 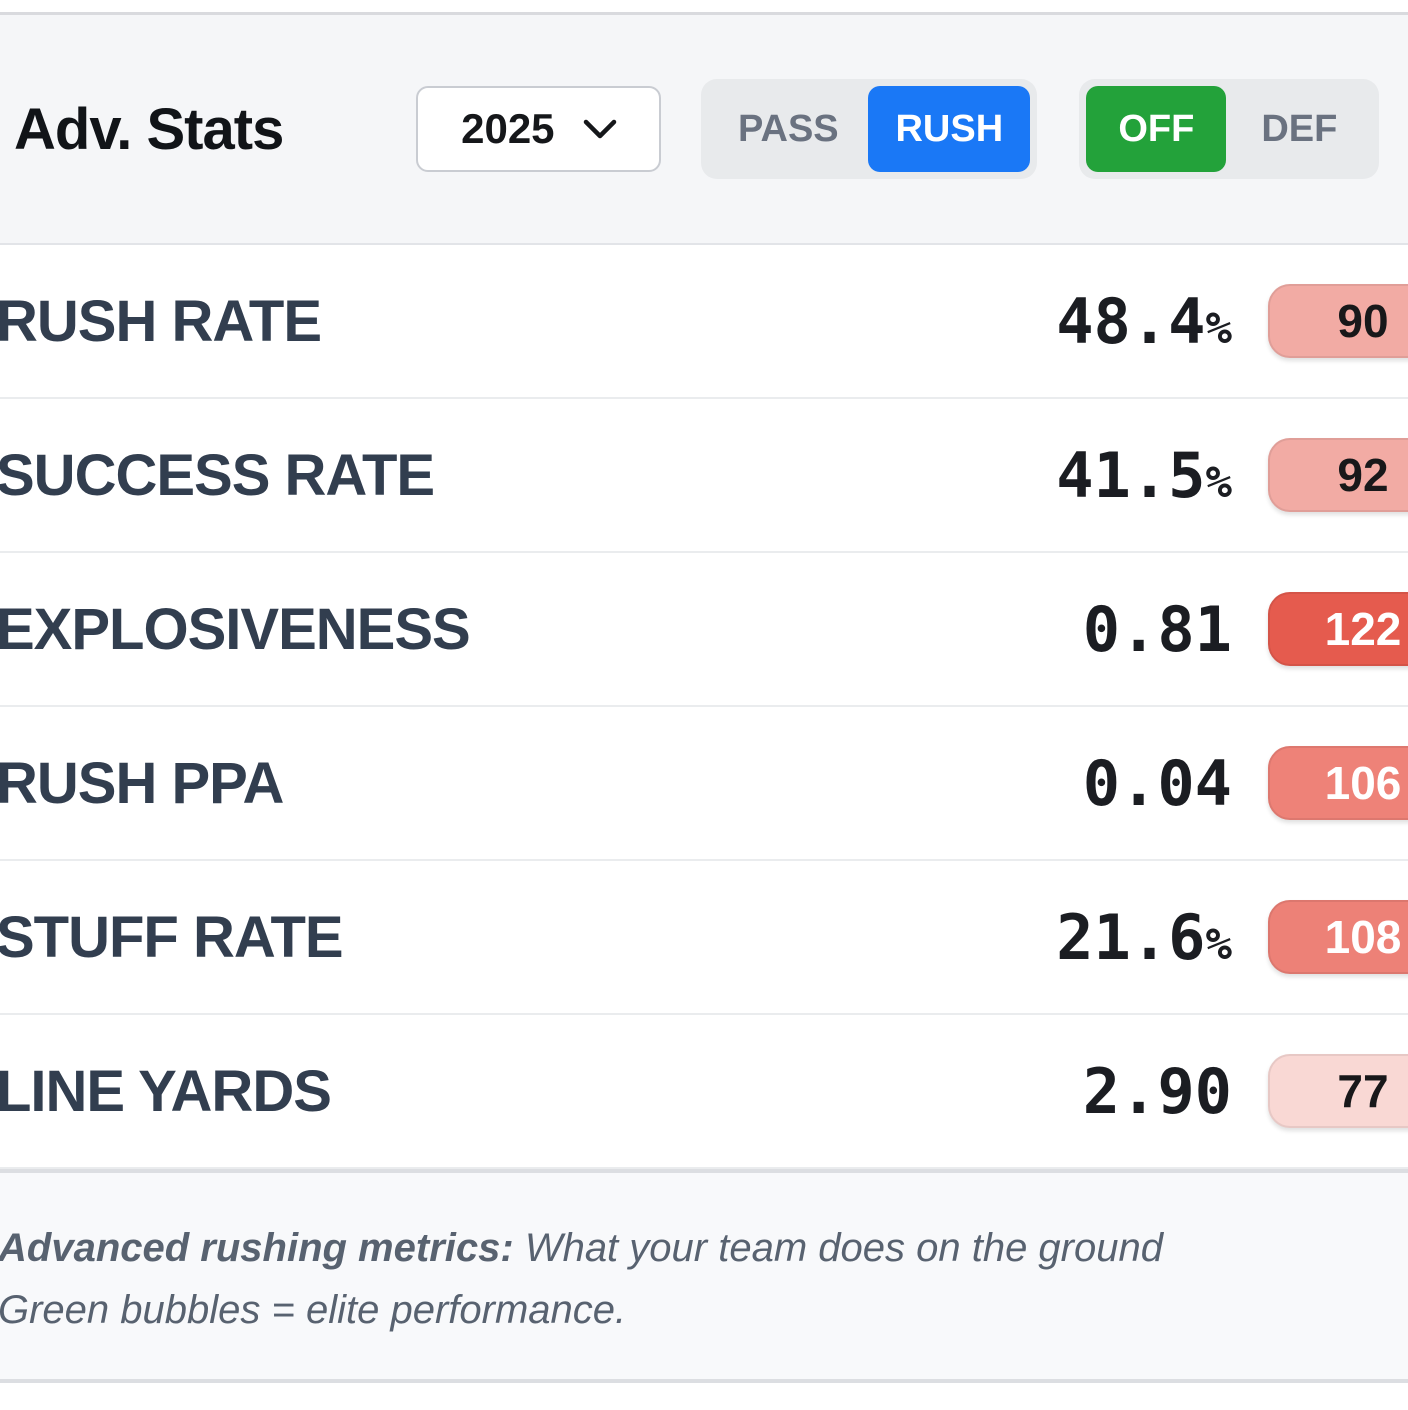 I want to click on toggle-off: OFF, so click(x=1156, y=129).